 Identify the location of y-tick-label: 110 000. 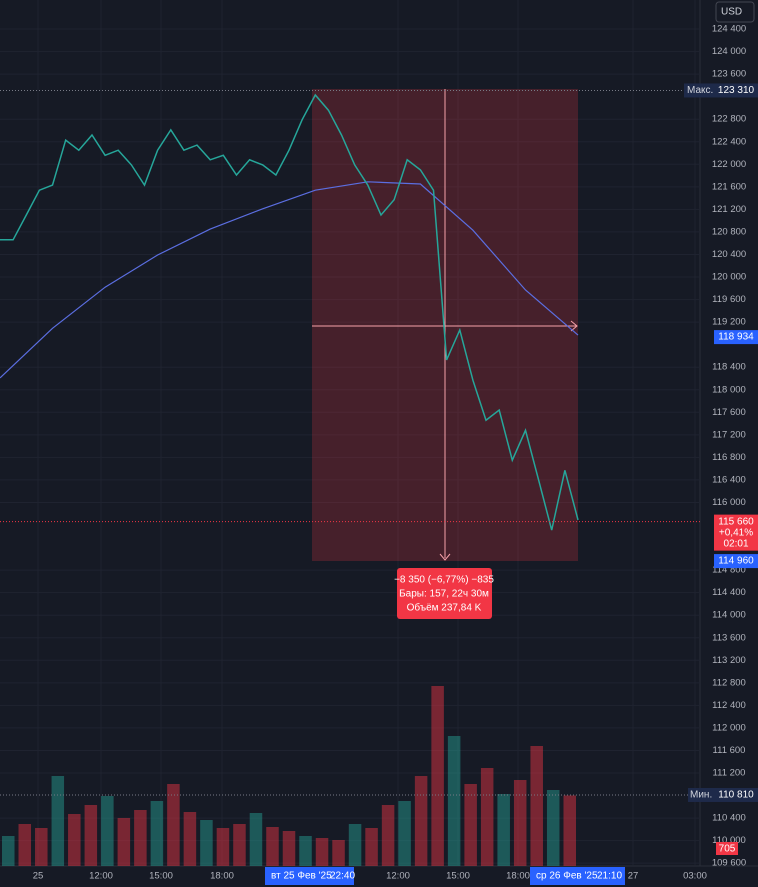
(729, 840).